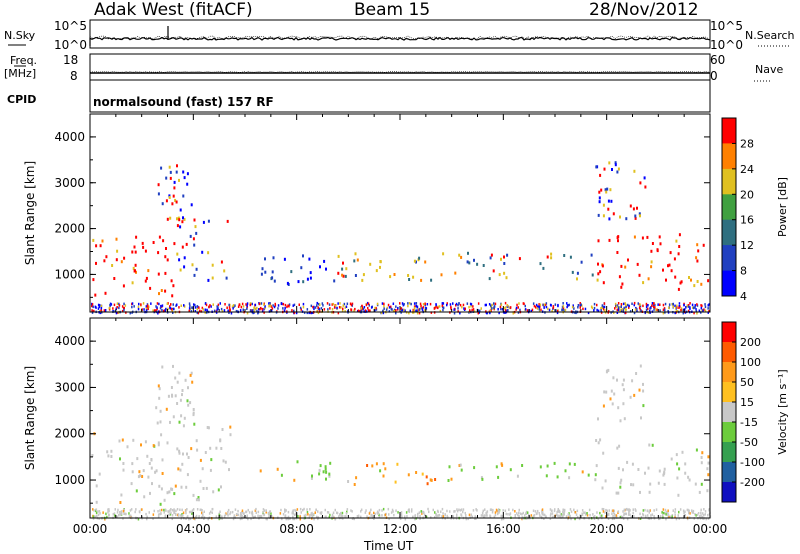 The image size is (800, 554). Describe the element at coordinates (510, 470) in the screenshot. I see `velocity-panel-region-3-cell` at that location.